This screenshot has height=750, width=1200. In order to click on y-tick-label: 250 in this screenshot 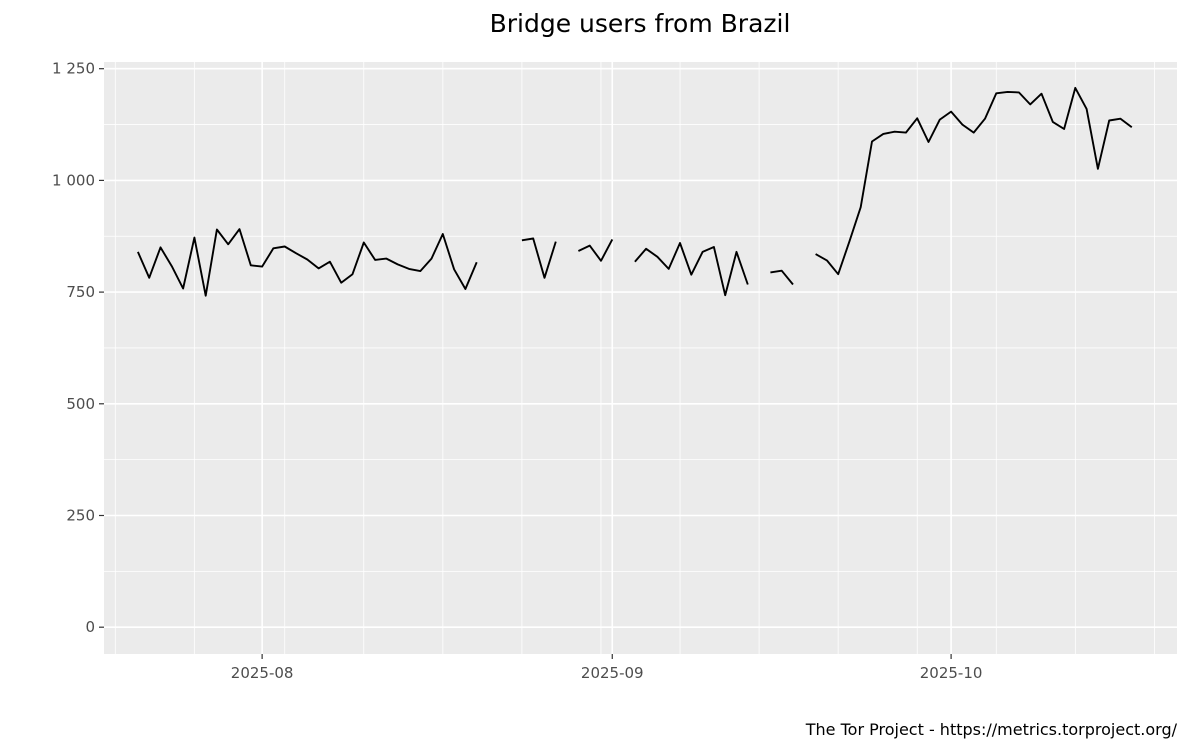, I will do `click(80, 515)`.